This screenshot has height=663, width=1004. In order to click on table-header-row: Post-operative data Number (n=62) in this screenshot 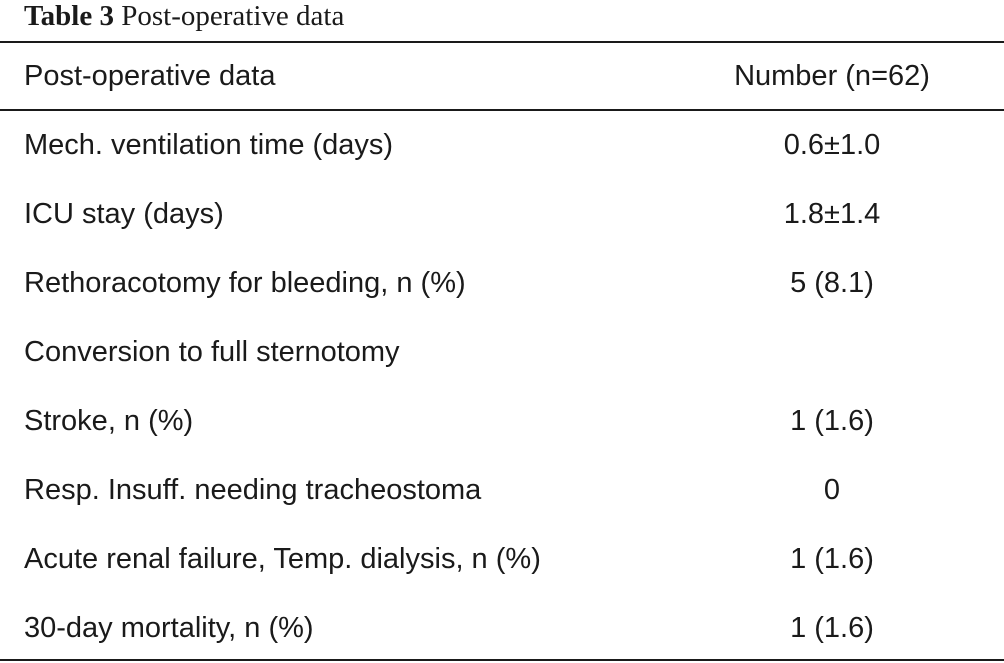, I will do `click(502, 76)`.